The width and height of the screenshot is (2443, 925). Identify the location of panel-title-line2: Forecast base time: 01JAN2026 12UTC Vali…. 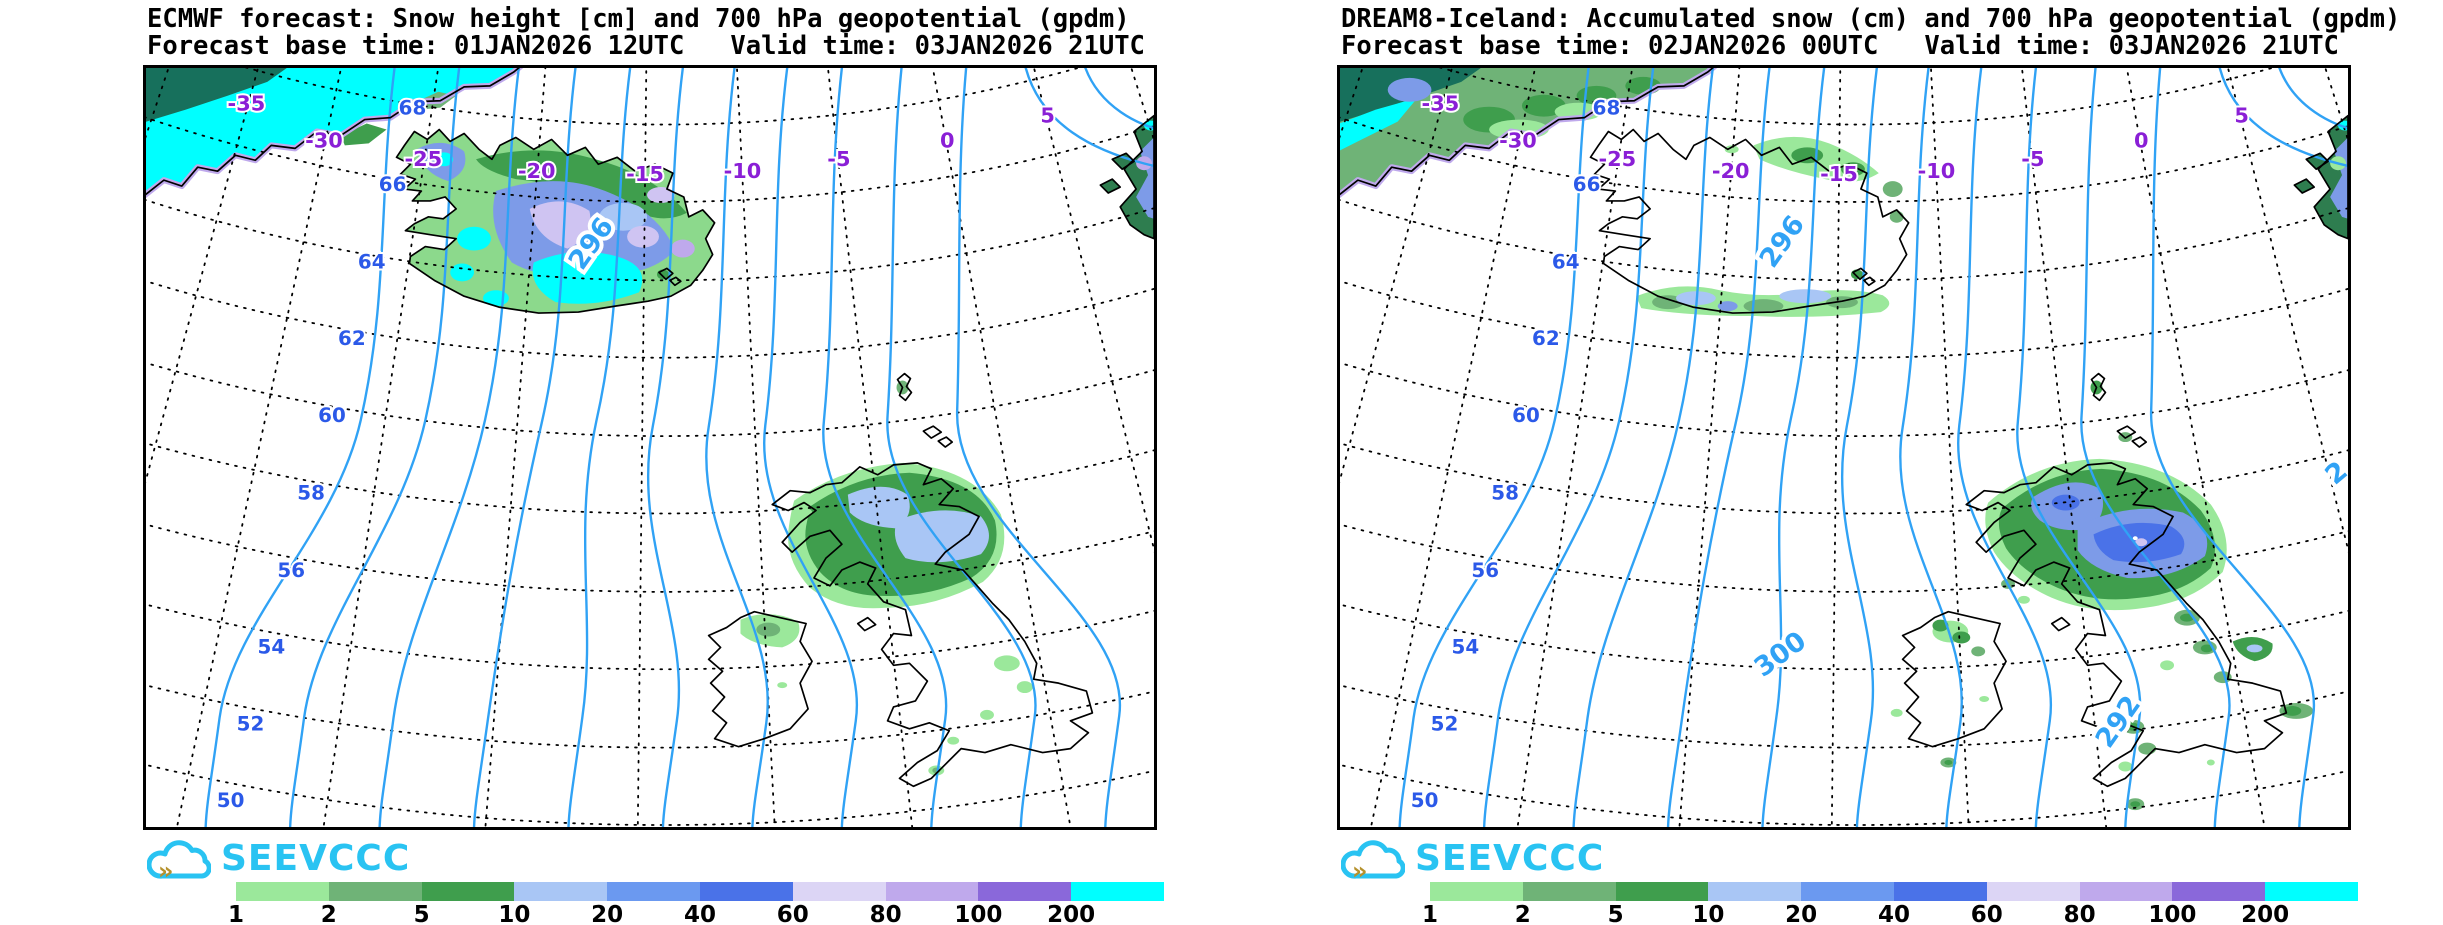
(646, 46).